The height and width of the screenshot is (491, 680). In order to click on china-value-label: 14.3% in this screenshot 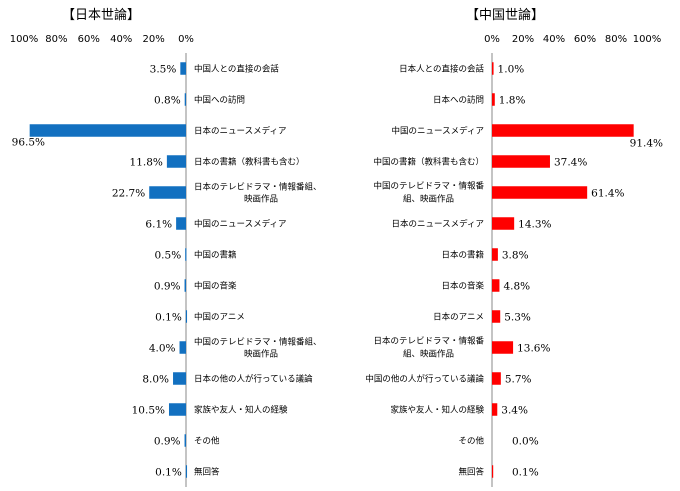, I will do `click(534, 225)`.